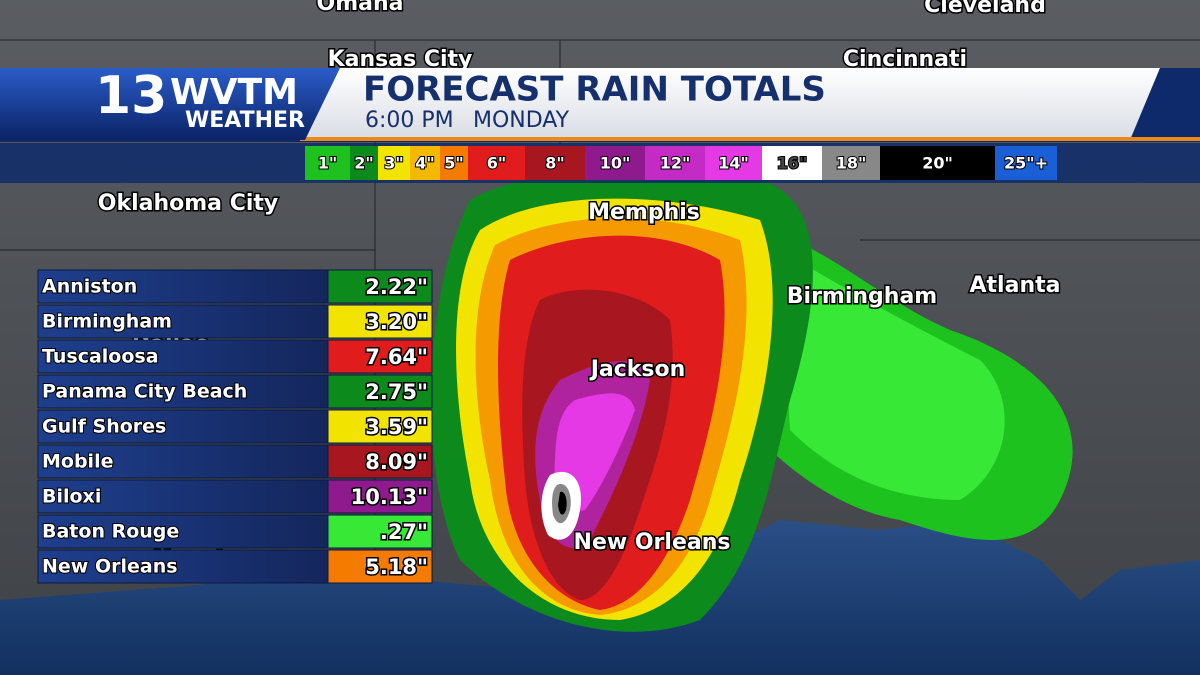 This screenshot has height=675, width=1200. I want to click on legend-label: 3", so click(393, 163).